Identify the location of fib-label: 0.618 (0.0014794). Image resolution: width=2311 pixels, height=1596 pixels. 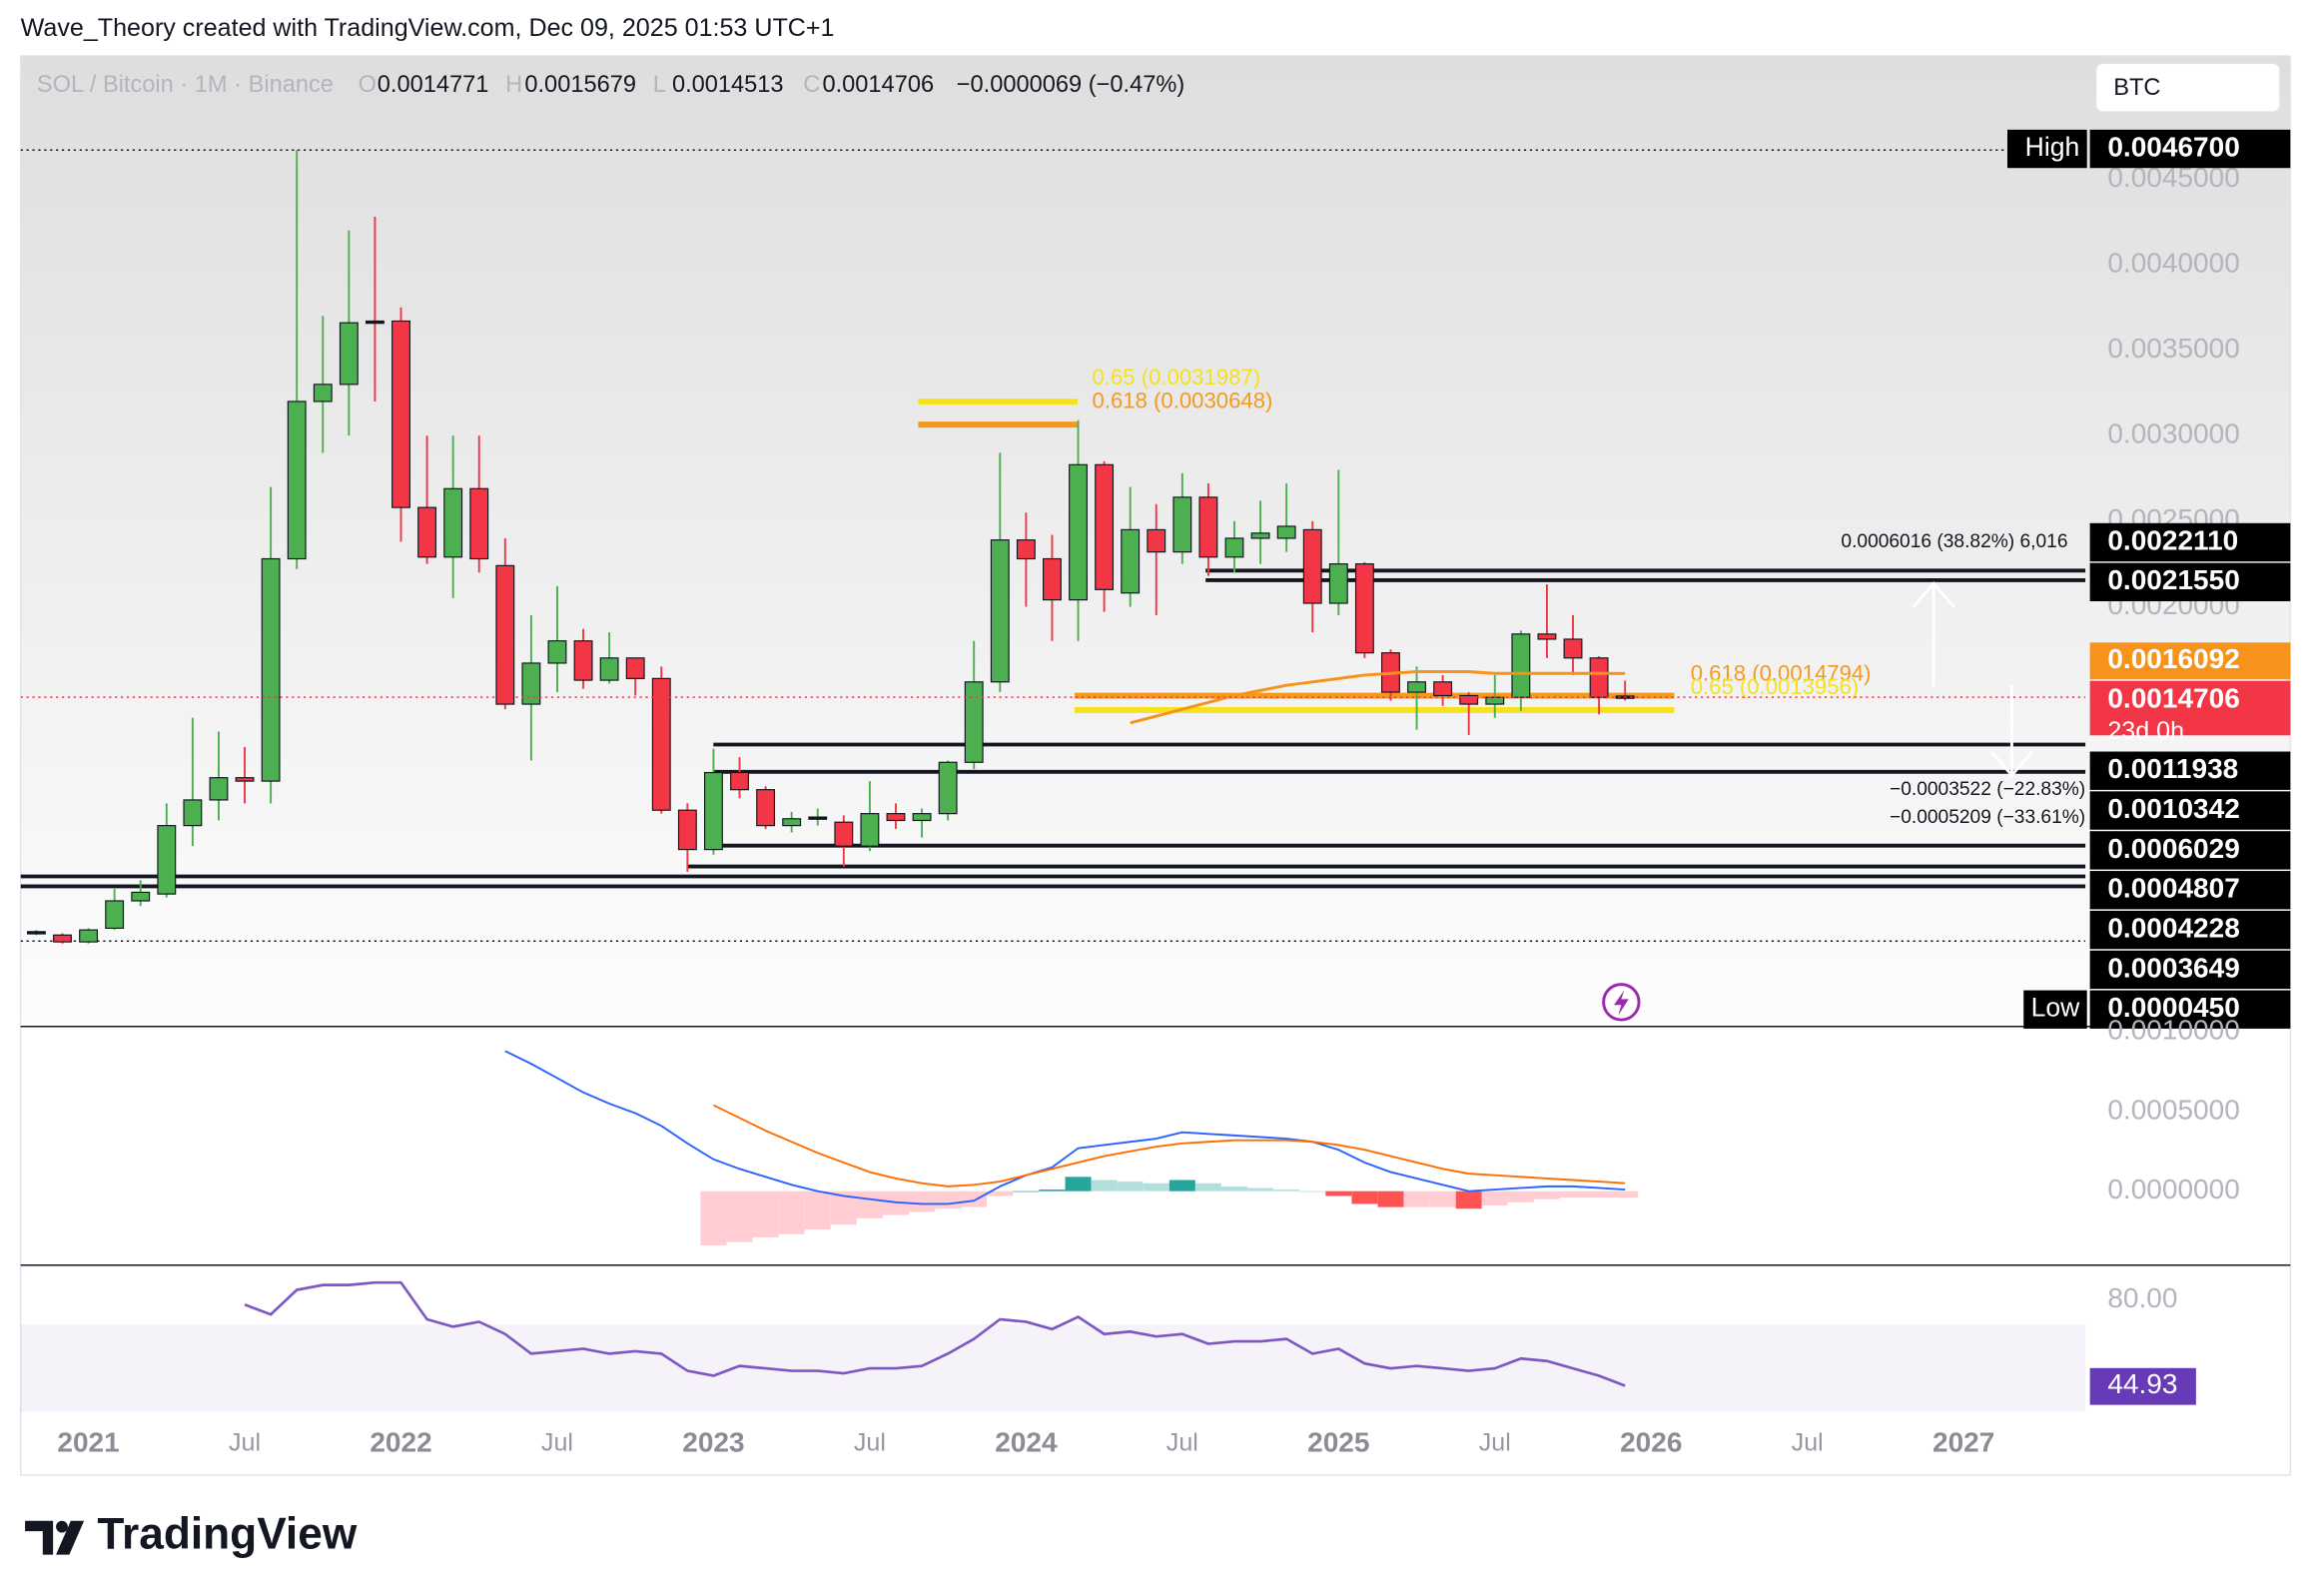
(1781, 673).